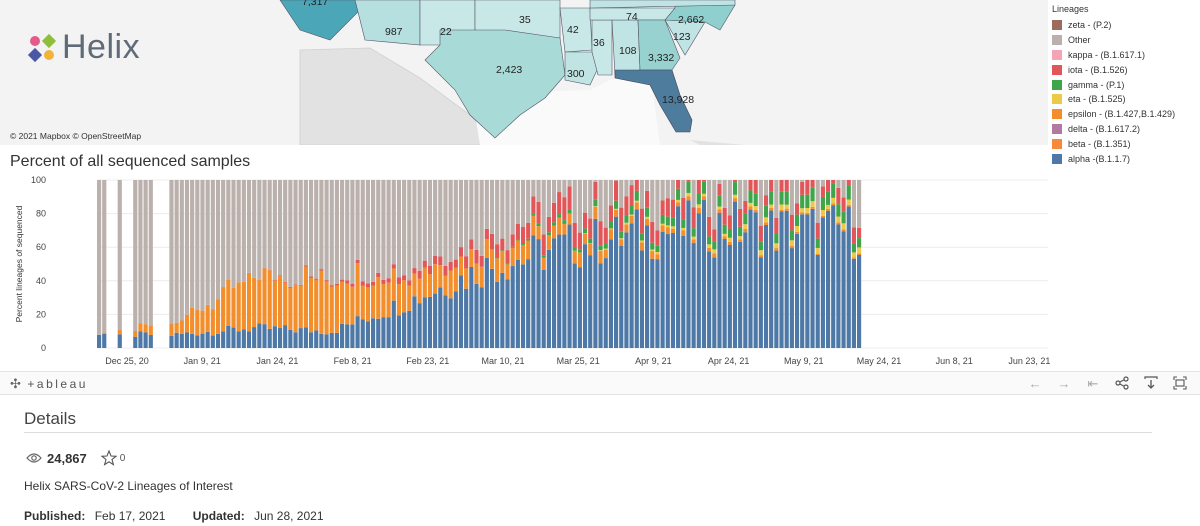 Image resolution: width=1200 pixels, height=526 pixels. What do you see at coordinates (1151, 384) in the screenshot?
I see `download-button` at bounding box center [1151, 384].